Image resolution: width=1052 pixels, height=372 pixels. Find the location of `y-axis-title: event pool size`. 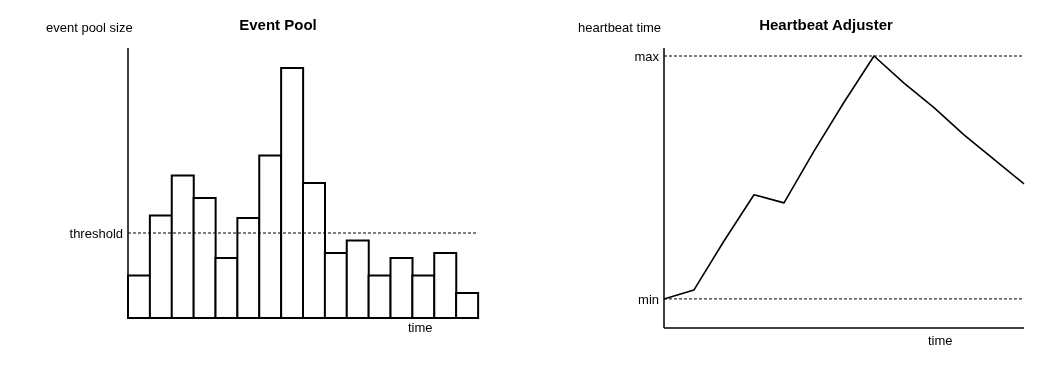

y-axis-title: event pool size is located at coordinates (89, 27).